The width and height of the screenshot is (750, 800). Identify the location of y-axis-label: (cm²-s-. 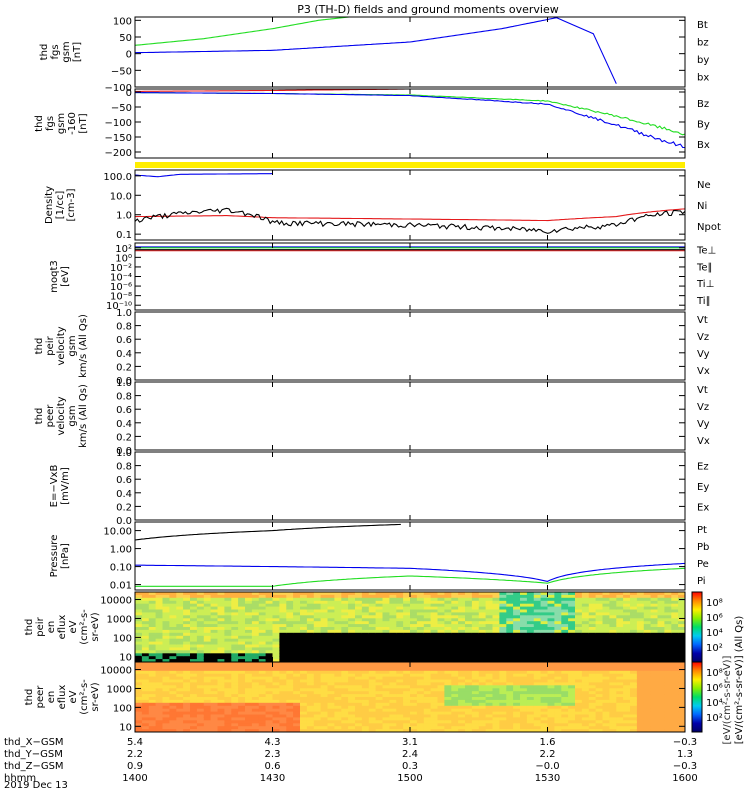
(84, 627).